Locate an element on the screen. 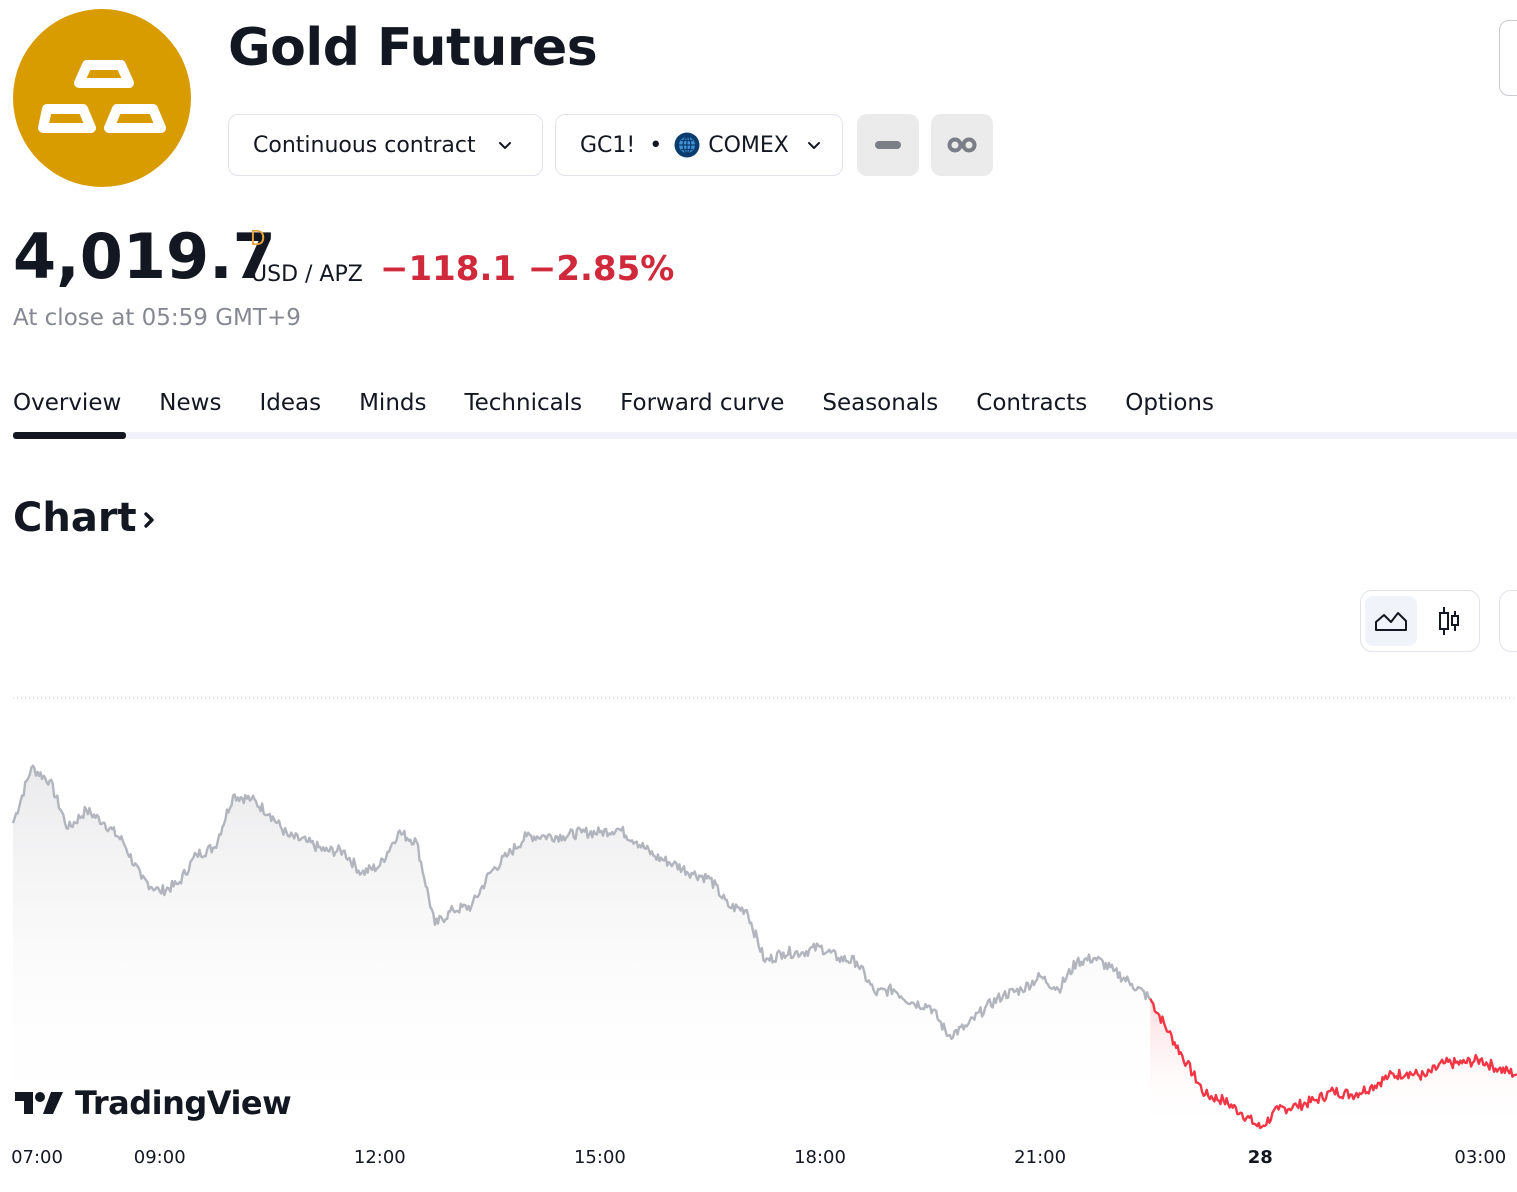 The height and width of the screenshot is (1192, 1517). tab-ideas: Ideas is located at coordinates (290, 403).